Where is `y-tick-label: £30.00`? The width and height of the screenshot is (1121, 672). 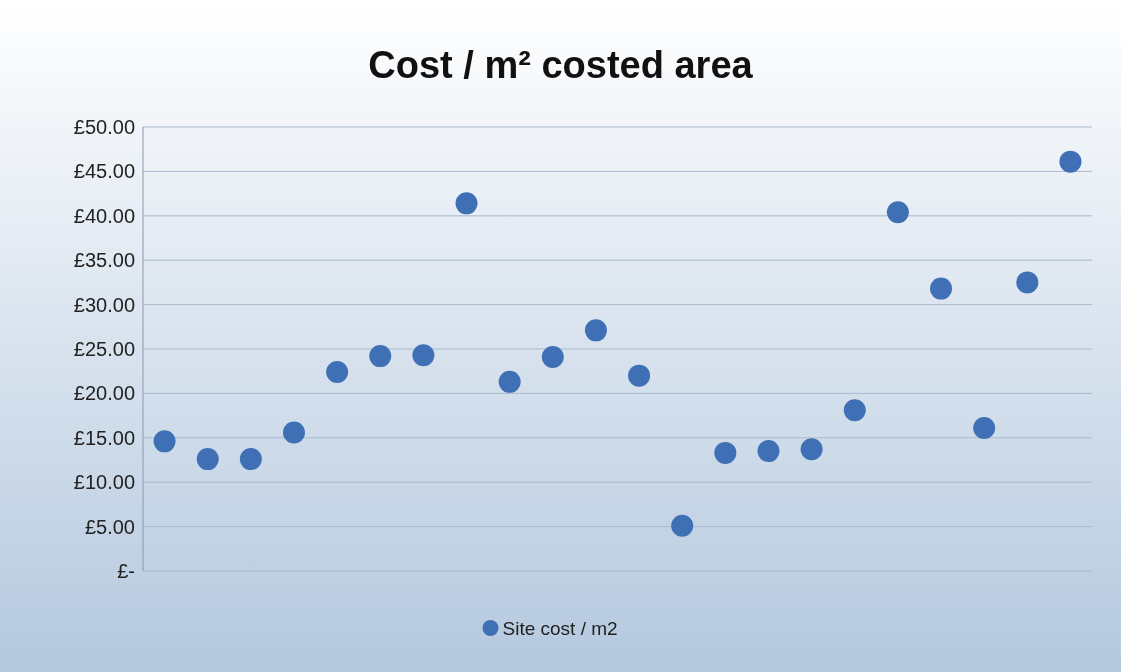
y-tick-label: £30.00 is located at coordinates (104, 304).